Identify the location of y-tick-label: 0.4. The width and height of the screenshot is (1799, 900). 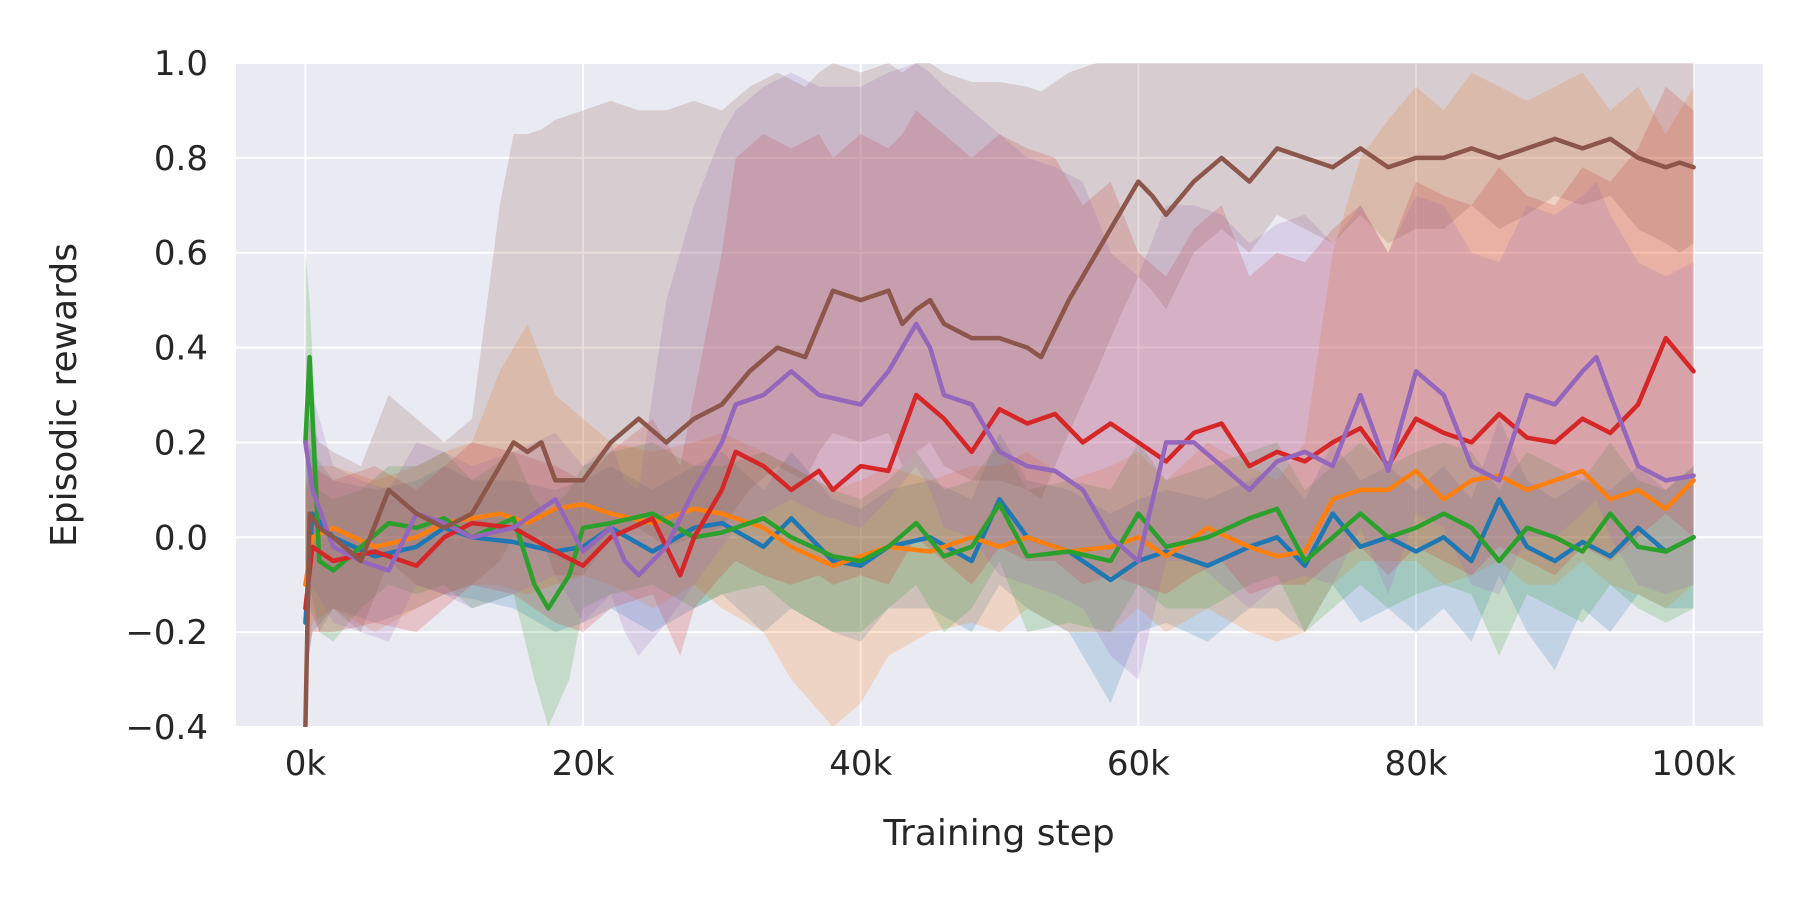
(181, 349).